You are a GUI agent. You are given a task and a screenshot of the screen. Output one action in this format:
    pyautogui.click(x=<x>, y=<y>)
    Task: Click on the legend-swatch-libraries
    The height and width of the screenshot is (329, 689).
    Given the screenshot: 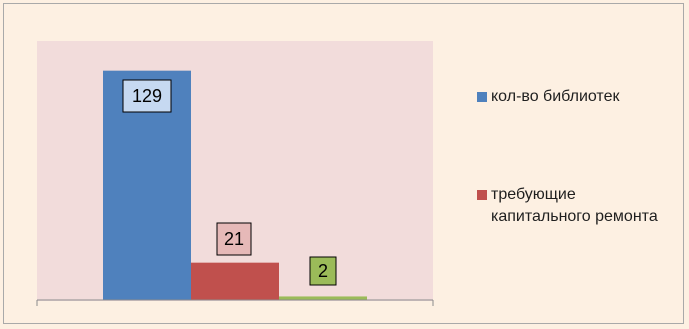 What is the action you would take?
    pyautogui.click(x=482, y=97)
    